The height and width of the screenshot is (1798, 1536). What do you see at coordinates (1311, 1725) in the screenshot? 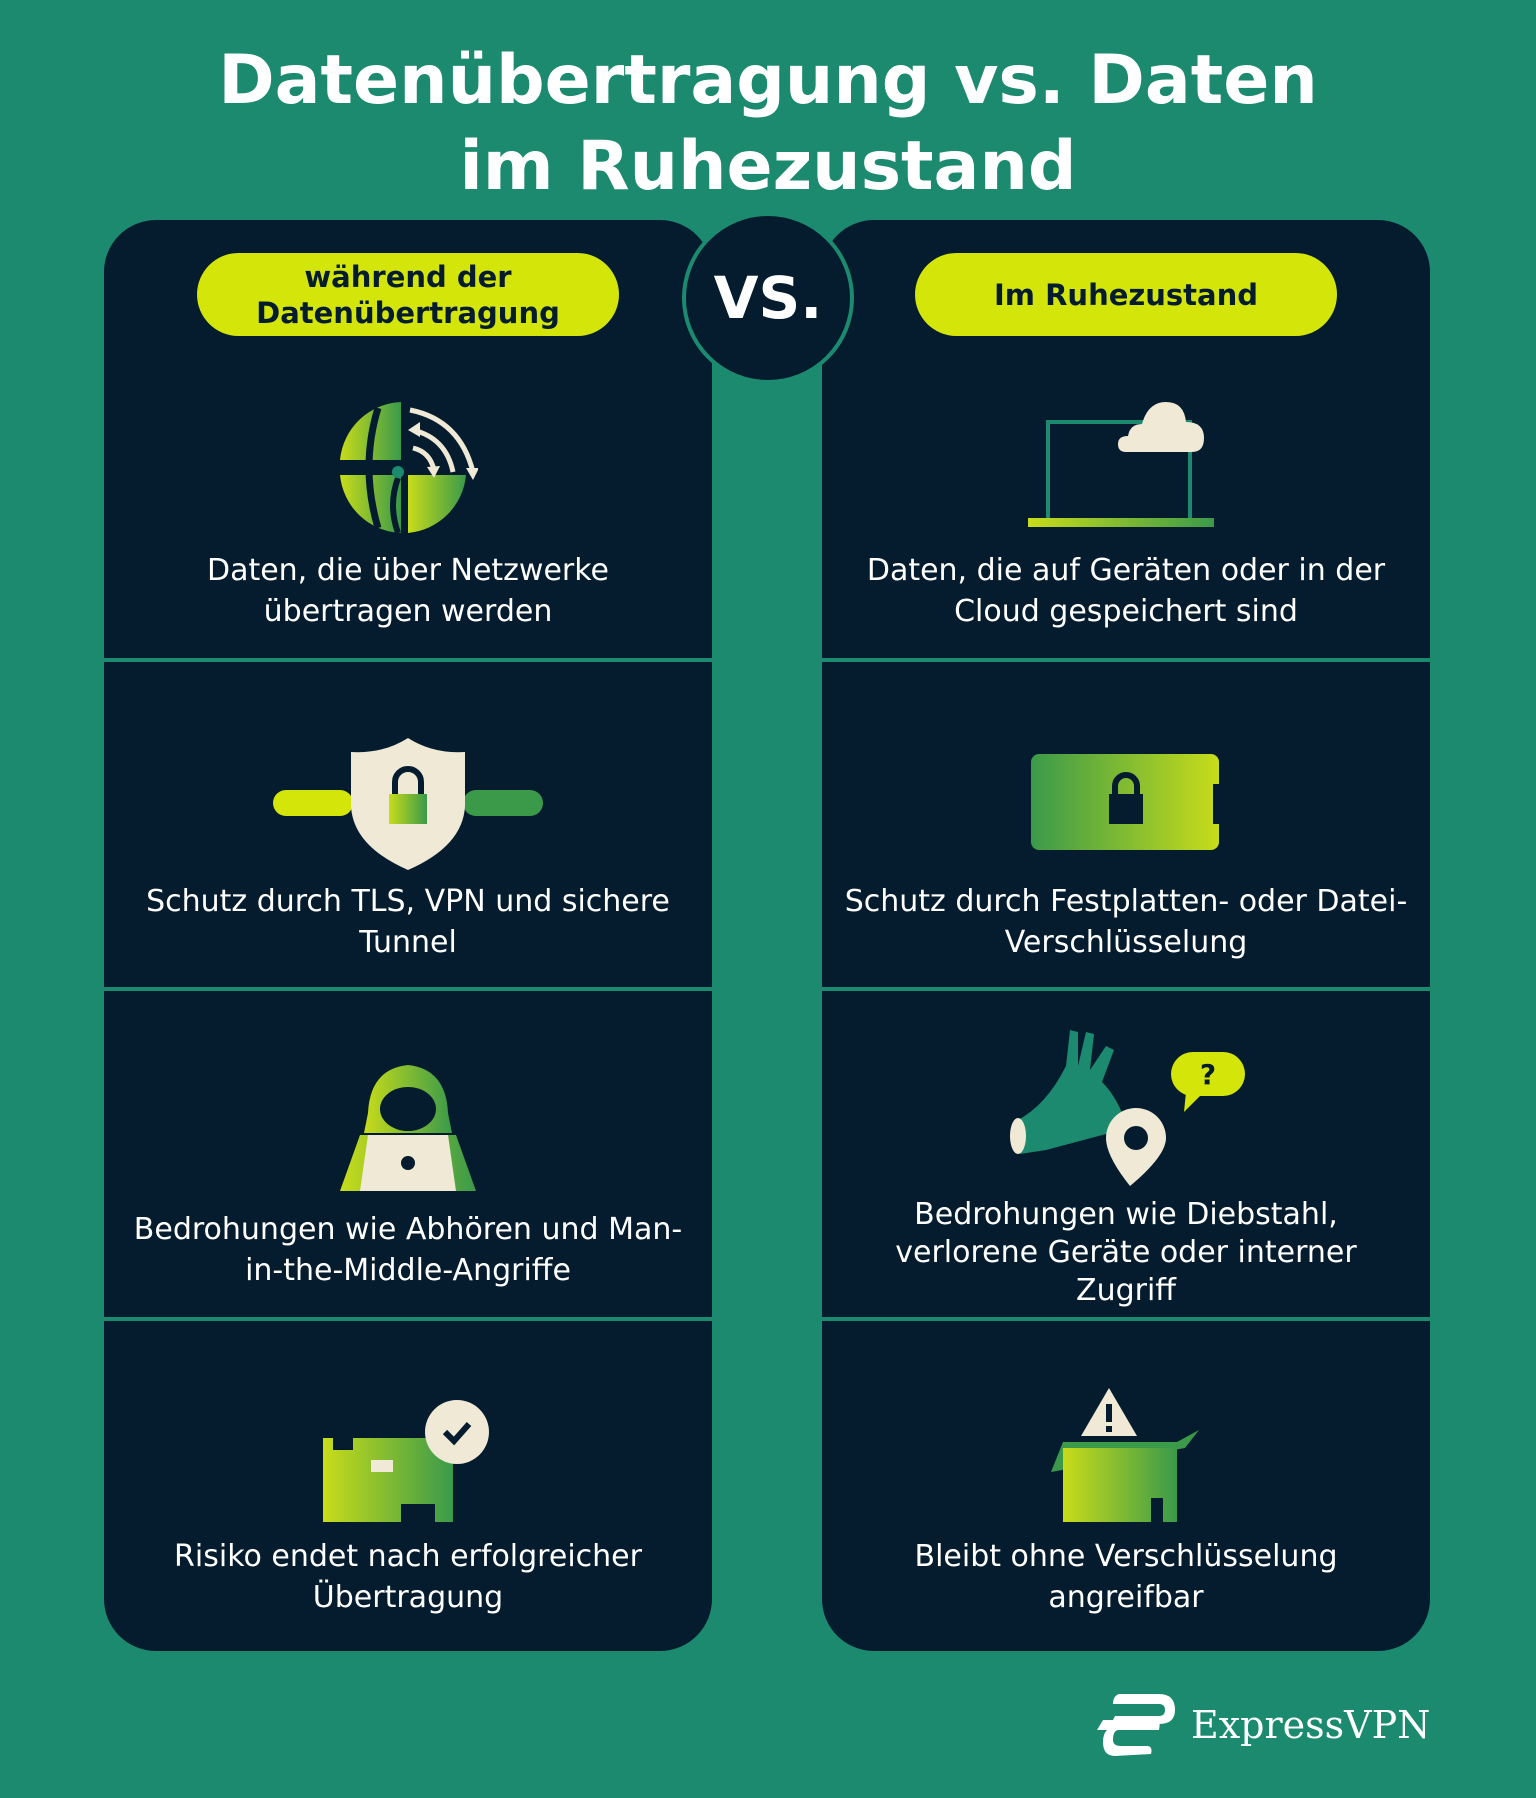
I see `brand-name: ExpressVPN` at bounding box center [1311, 1725].